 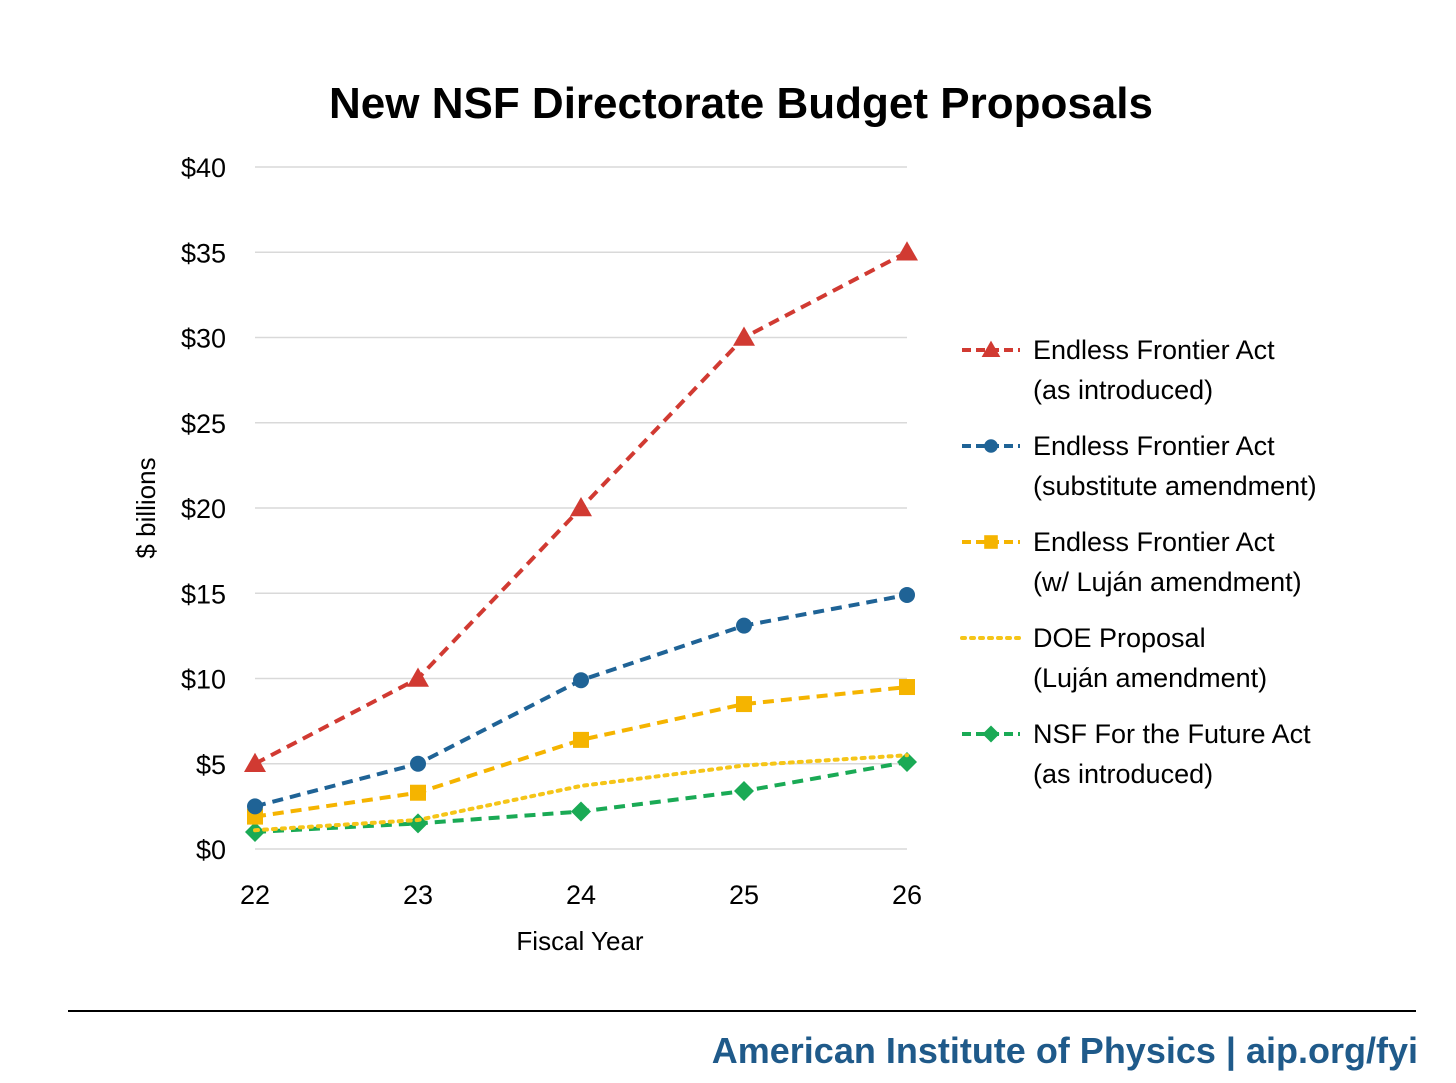 I want to click on x-tick-label: 24, so click(x=581, y=895).